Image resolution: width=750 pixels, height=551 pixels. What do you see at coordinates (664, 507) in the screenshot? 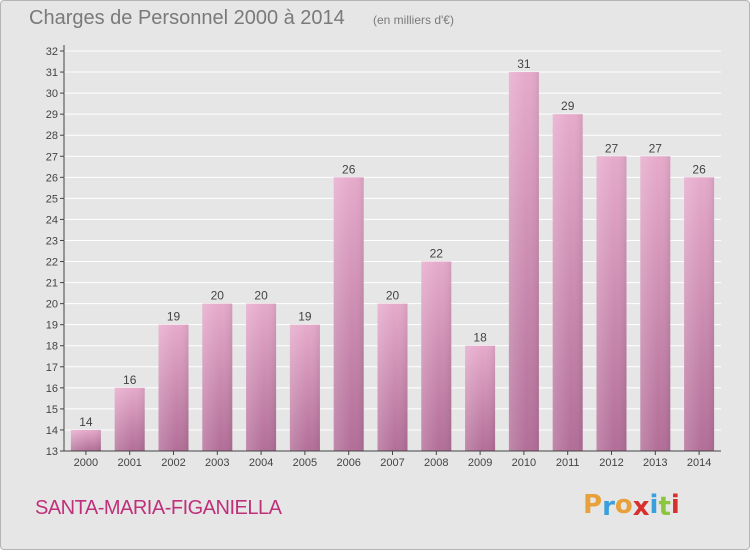
I see `logo-letter: t` at bounding box center [664, 507].